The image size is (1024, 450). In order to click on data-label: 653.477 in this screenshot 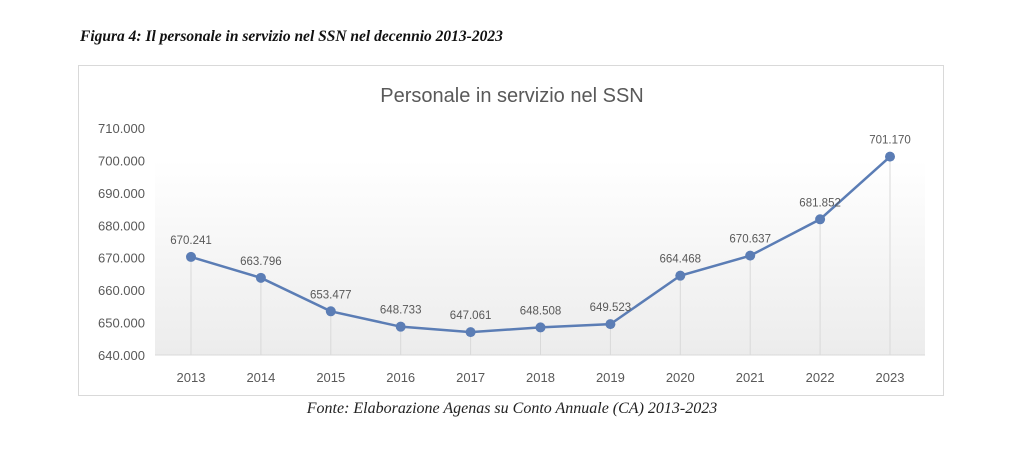, I will do `click(331, 295)`.